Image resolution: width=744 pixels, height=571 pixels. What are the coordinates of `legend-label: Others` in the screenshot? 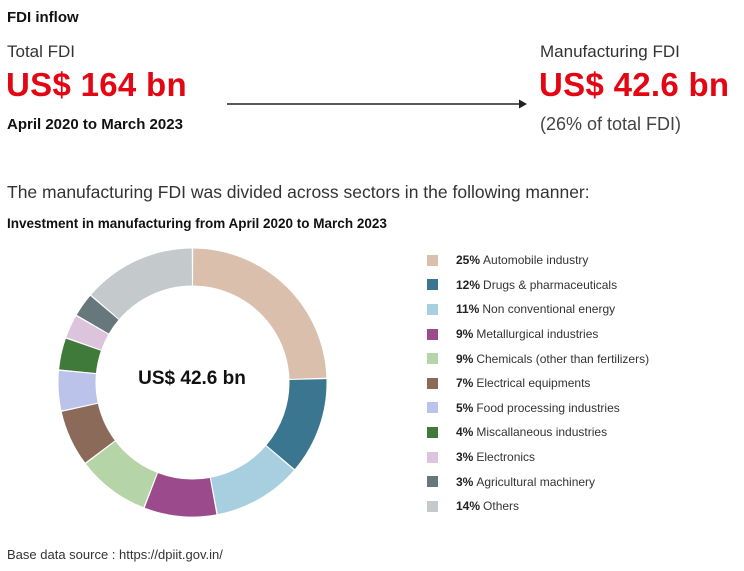 It's located at (501, 506).